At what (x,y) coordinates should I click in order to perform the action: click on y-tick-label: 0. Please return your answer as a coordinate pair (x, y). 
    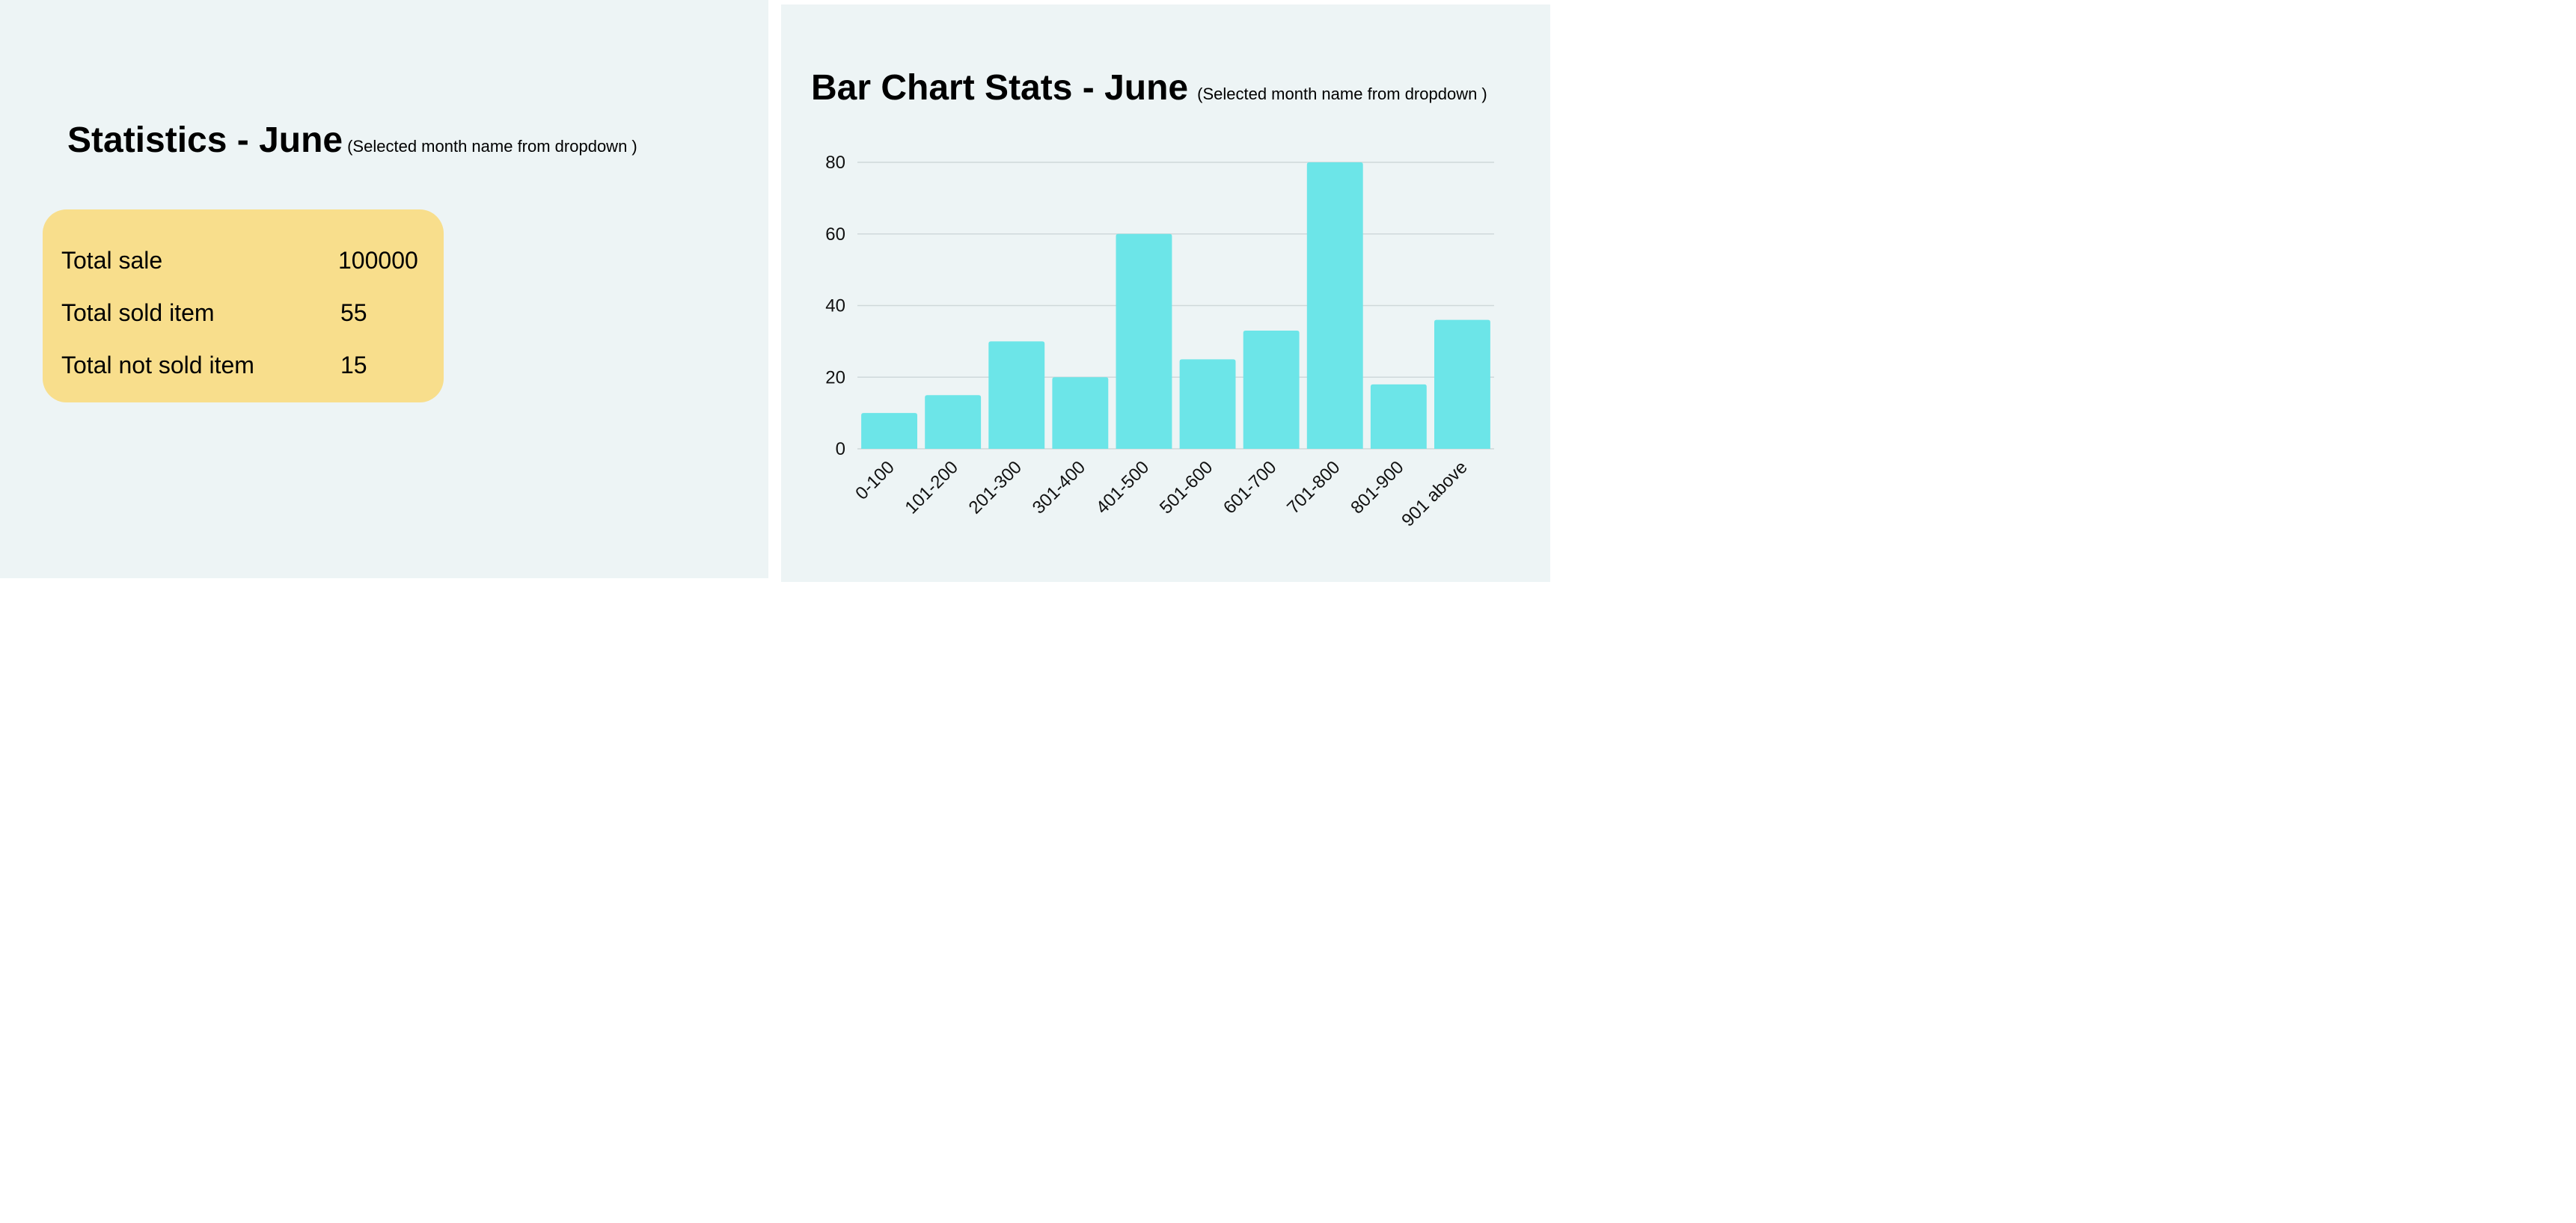
    Looking at the image, I should click on (841, 449).